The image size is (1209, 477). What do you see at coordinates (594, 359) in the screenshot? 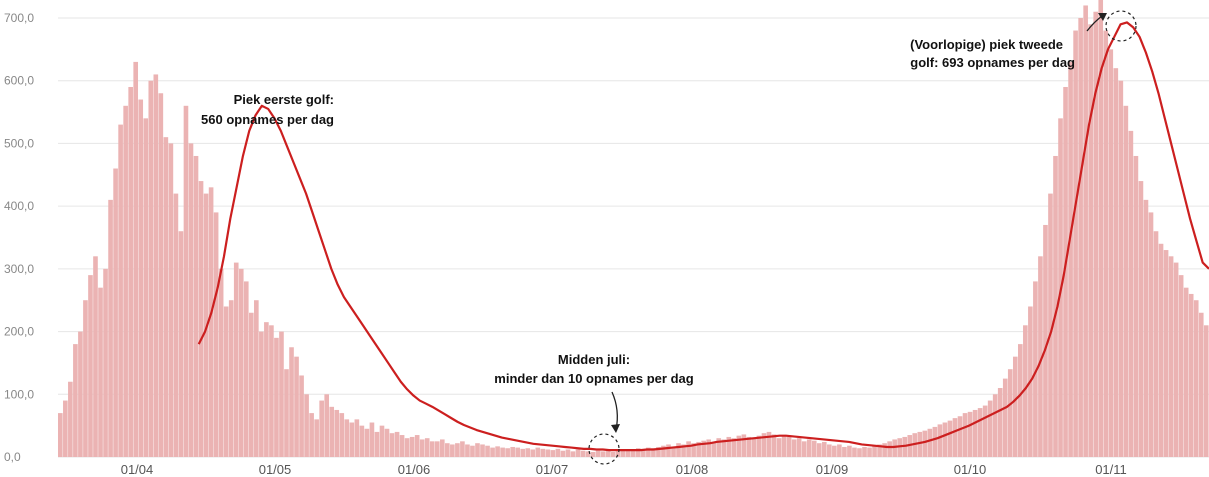
I see `annotation-mid-july-line1: Midden juli:` at bounding box center [594, 359].